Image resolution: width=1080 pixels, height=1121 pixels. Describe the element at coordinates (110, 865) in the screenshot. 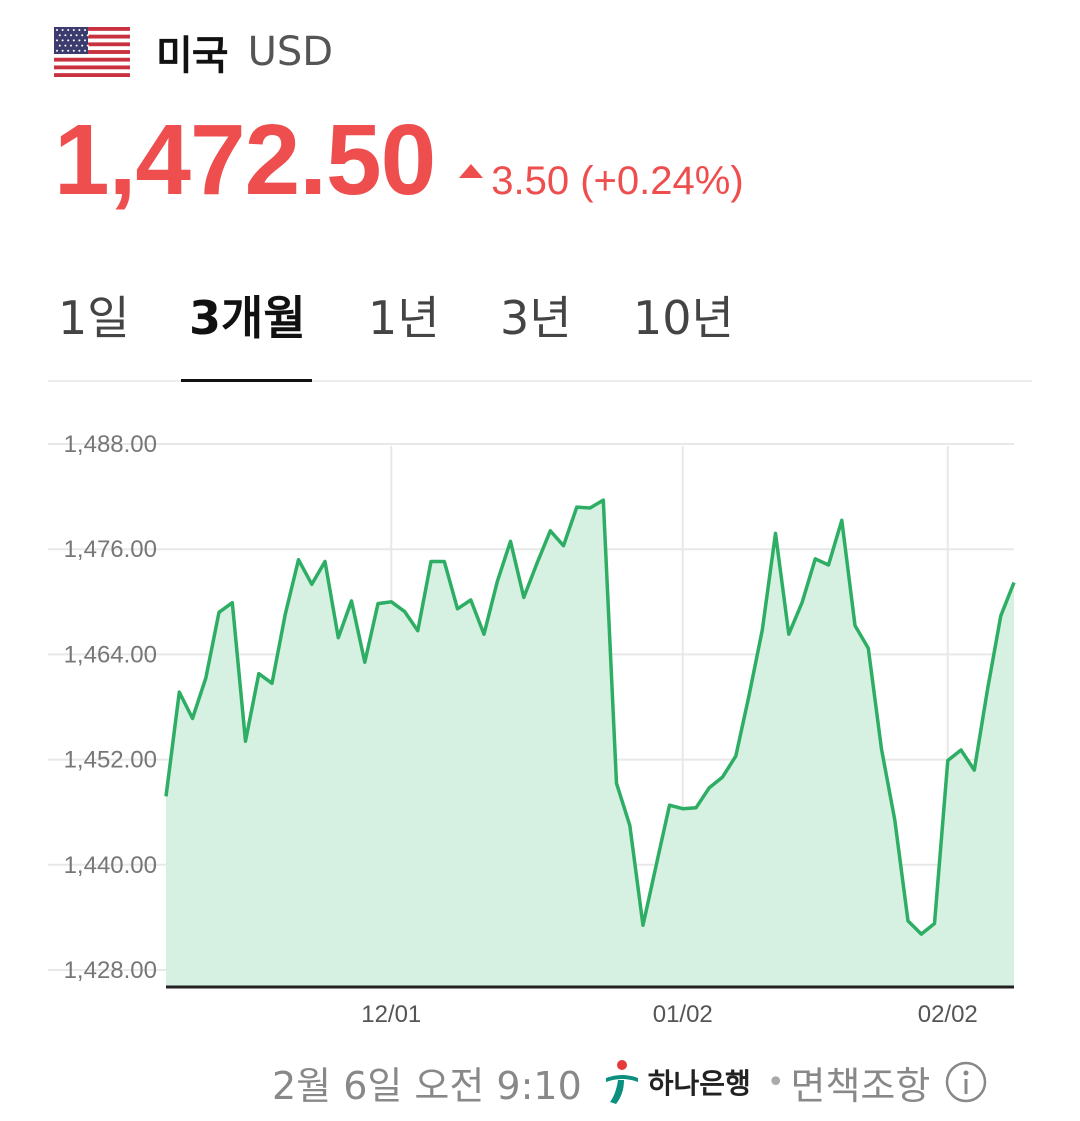

I see `y-tick-label: 1,440.00` at that location.